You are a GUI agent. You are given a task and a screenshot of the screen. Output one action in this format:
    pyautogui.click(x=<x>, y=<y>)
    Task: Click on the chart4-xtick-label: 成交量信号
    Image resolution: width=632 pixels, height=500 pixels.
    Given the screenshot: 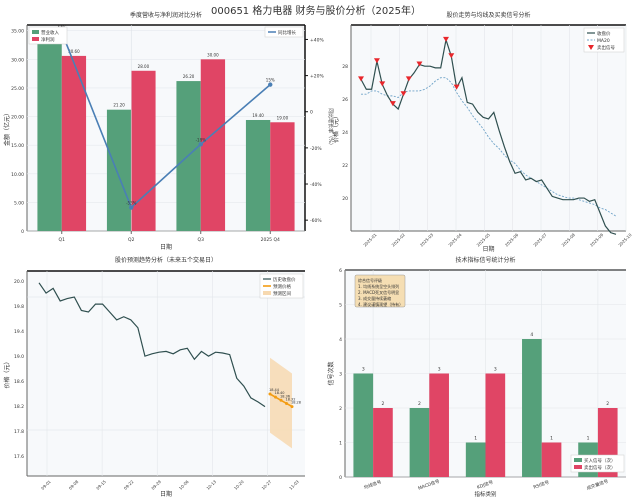 What is the action you would take?
    pyautogui.click(x=598, y=484)
    